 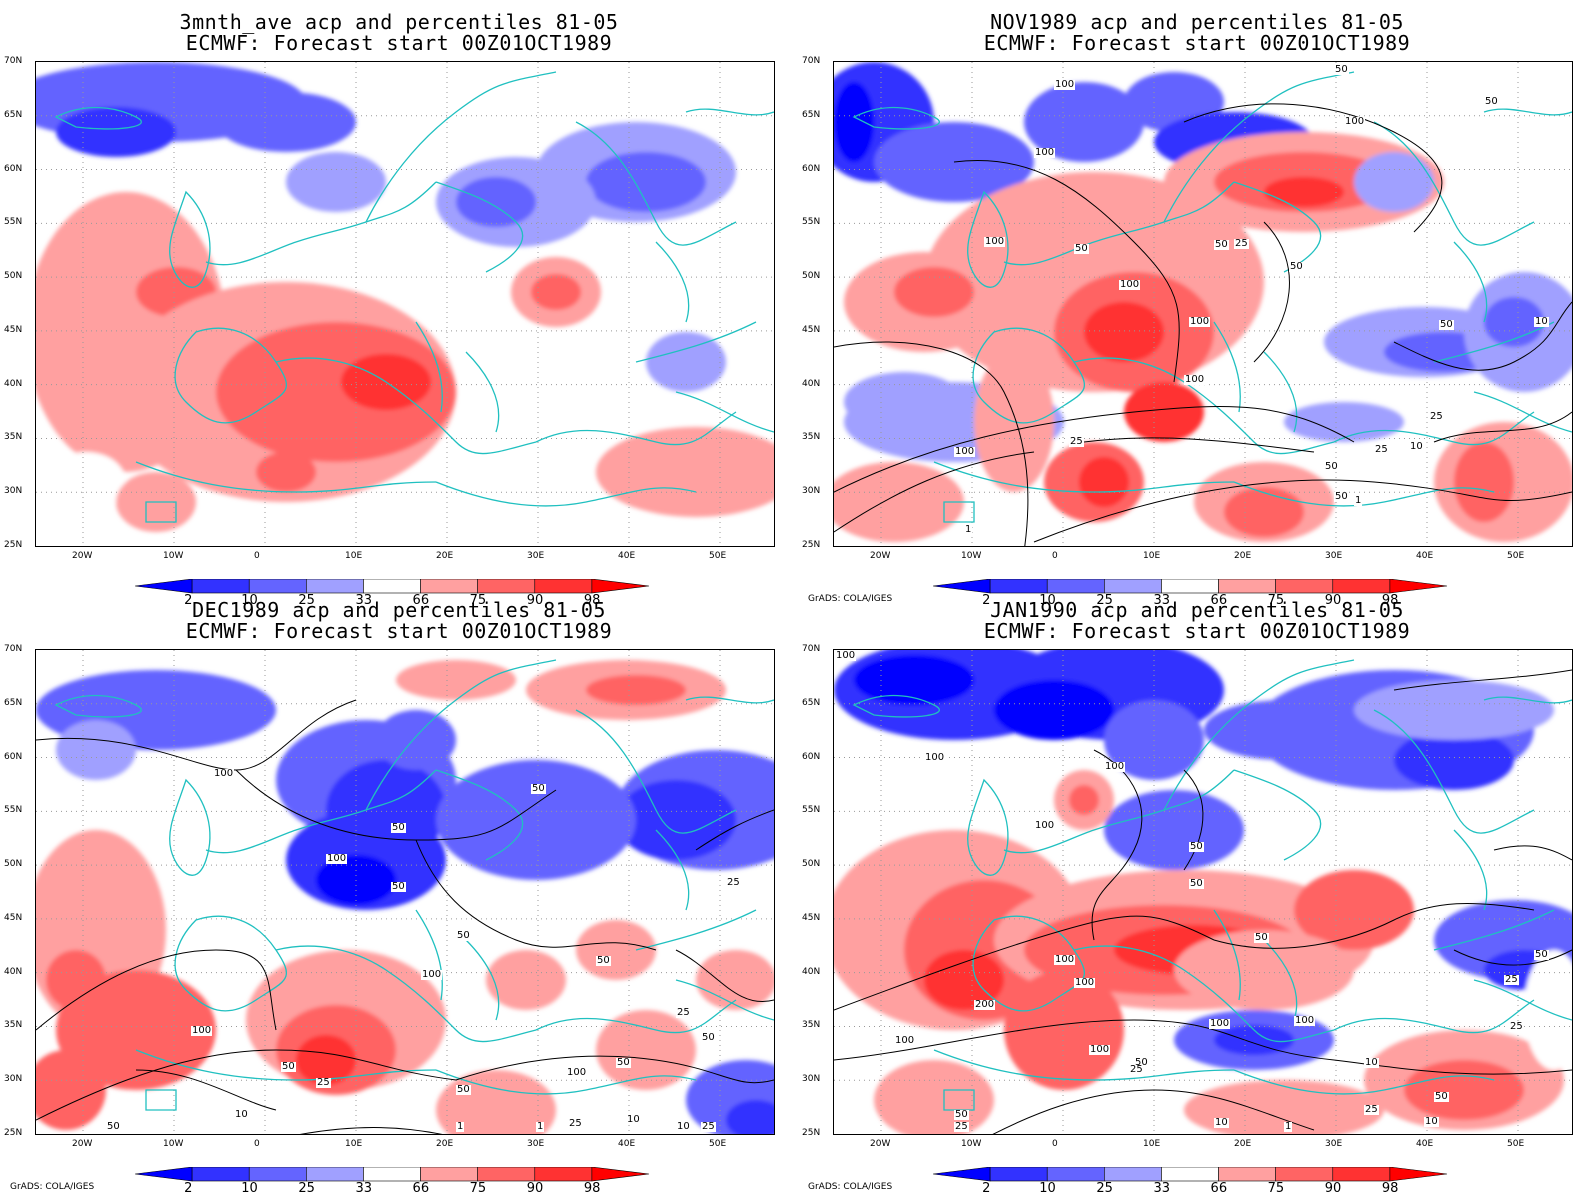 I want to click on lat-tick-label: 30N, so click(x=13, y=491).